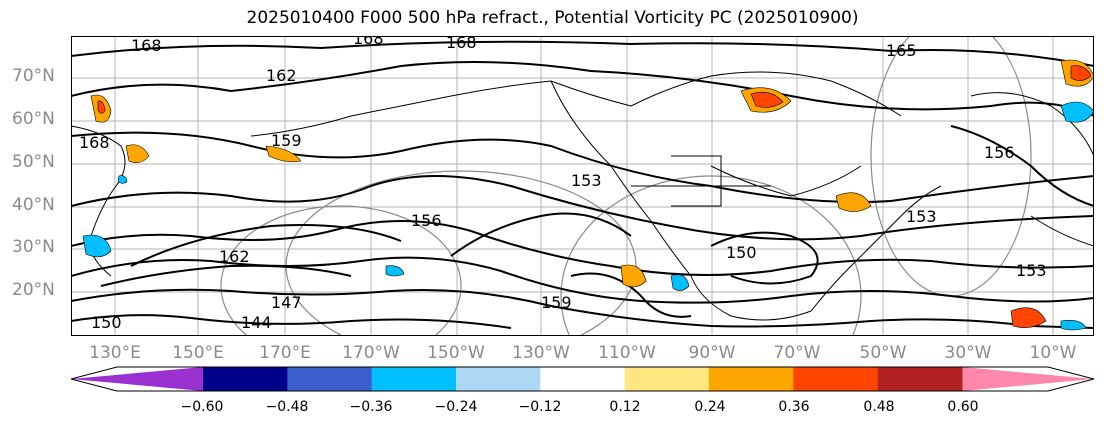  I want to click on lon-label: 10°W, so click(1053, 353).